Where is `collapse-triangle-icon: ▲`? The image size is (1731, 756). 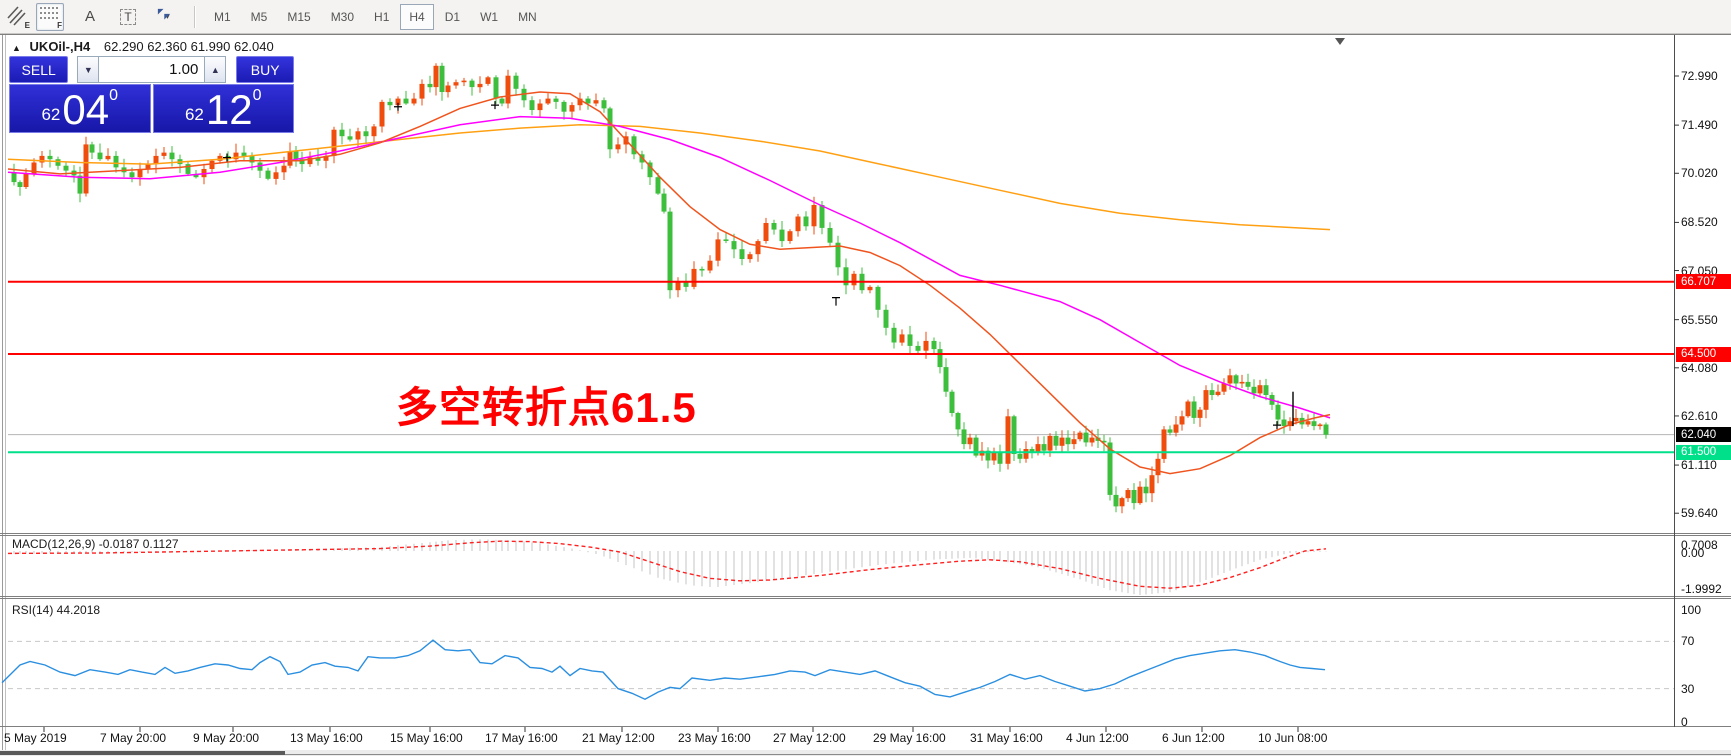 collapse-triangle-icon: ▲ is located at coordinates (16, 48).